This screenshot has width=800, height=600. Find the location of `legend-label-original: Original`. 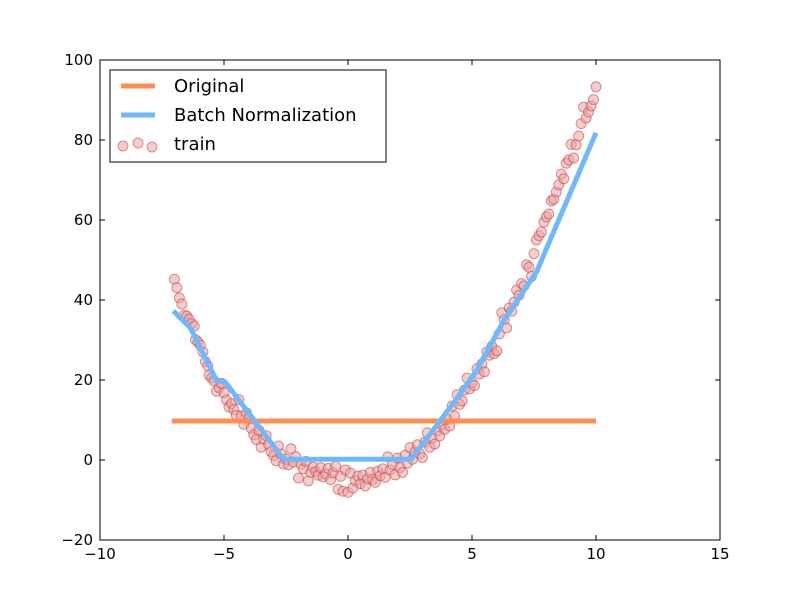

legend-label-original: Original is located at coordinates (209, 86).